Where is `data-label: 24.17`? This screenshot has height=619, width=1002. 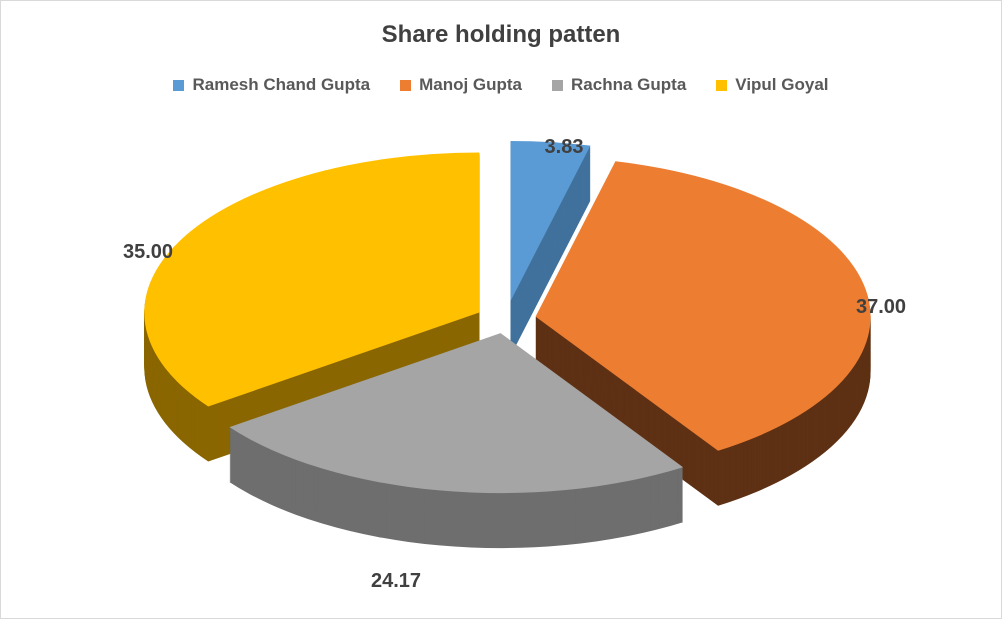 data-label: 24.17 is located at coordinates (396, 581).